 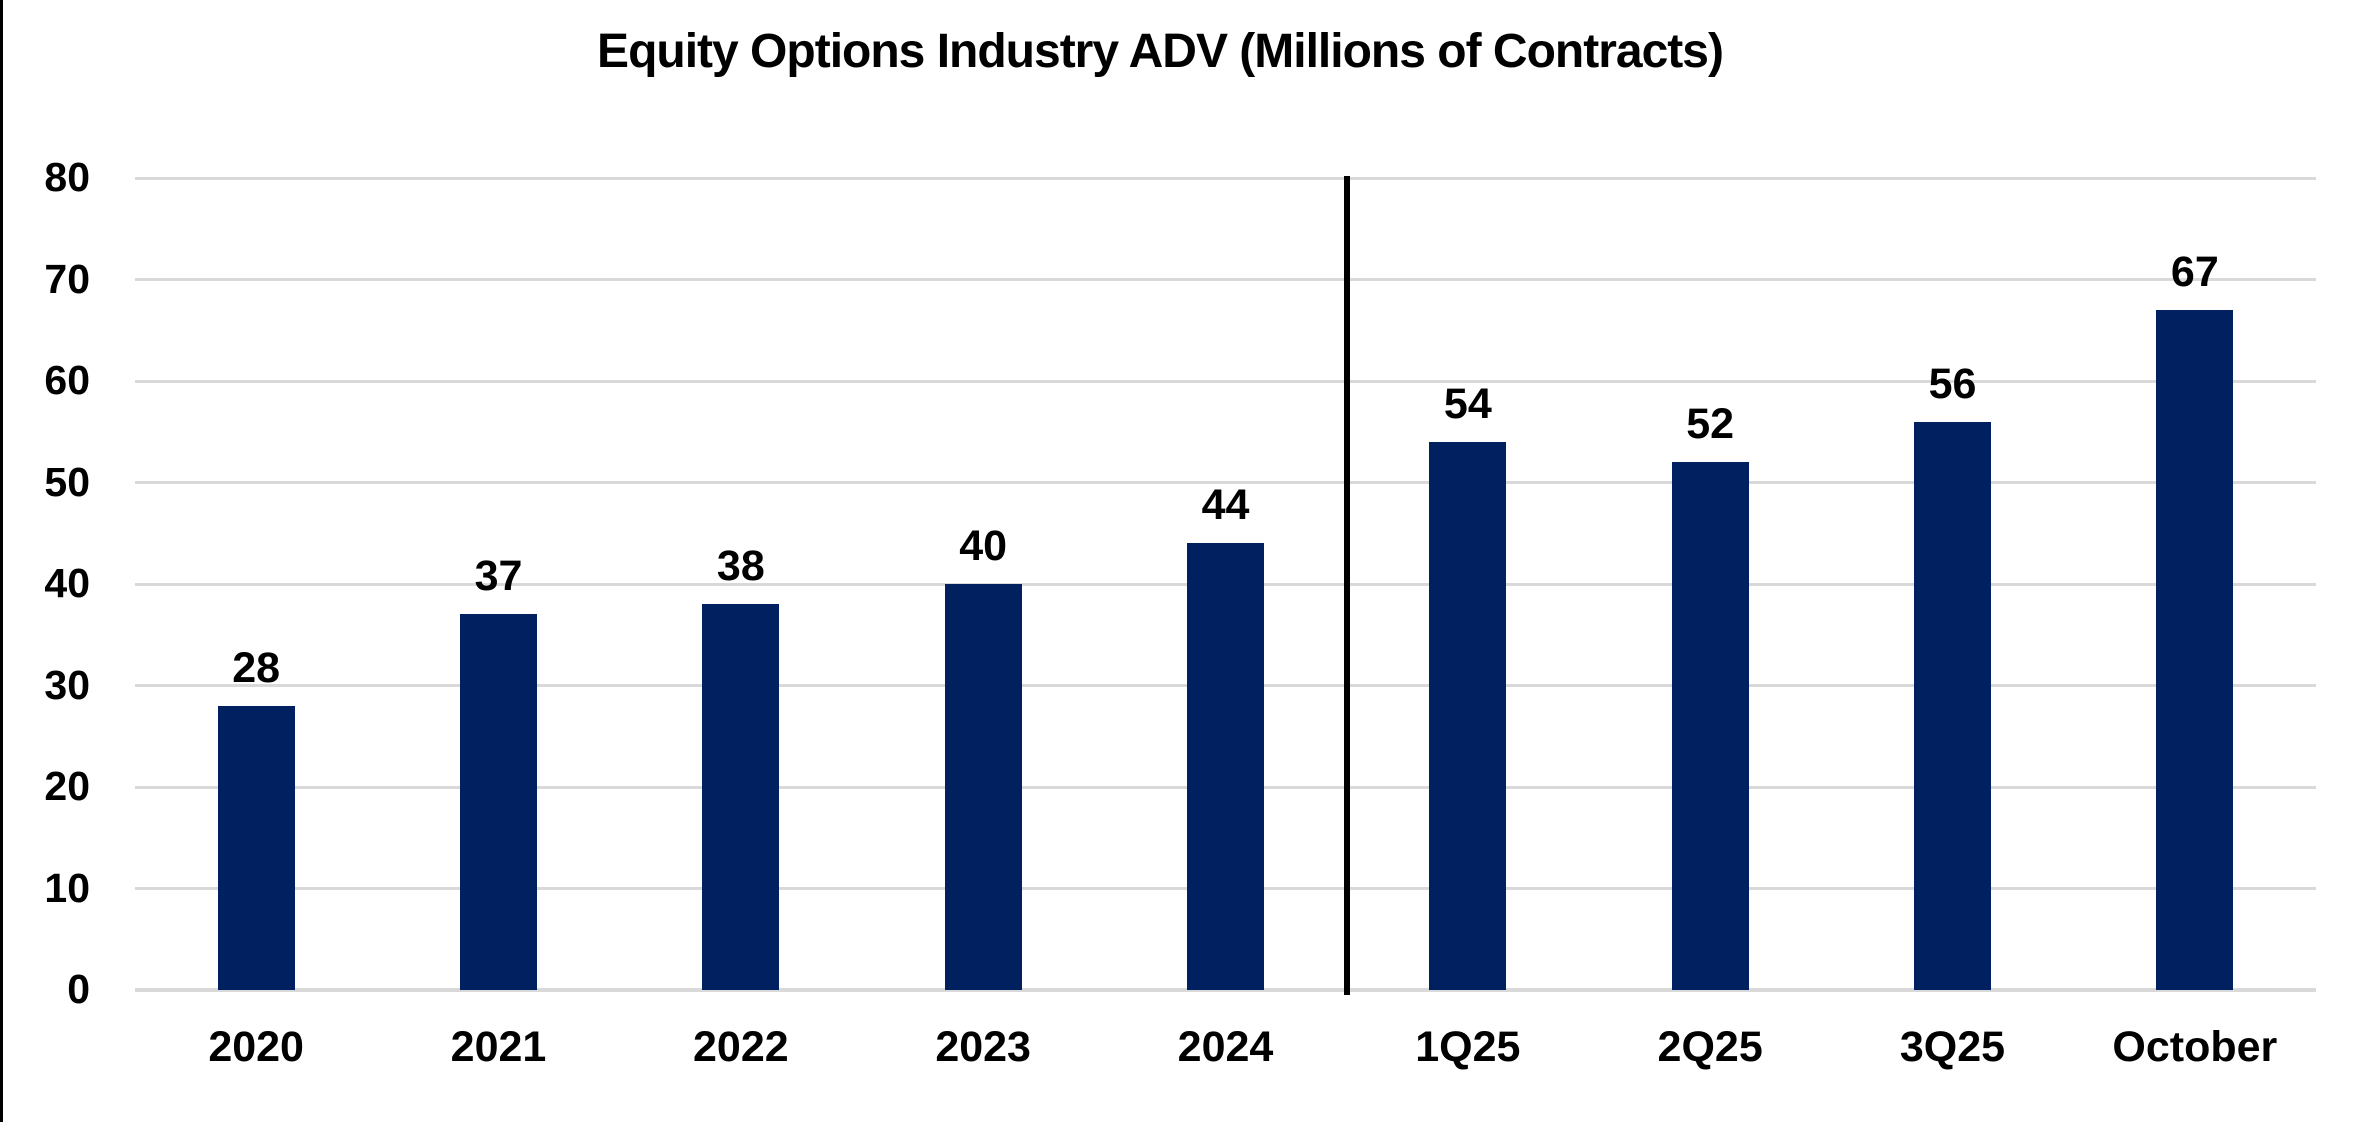 I want to click on y-axis-tick-label: 60, so click(x=67, y=380).